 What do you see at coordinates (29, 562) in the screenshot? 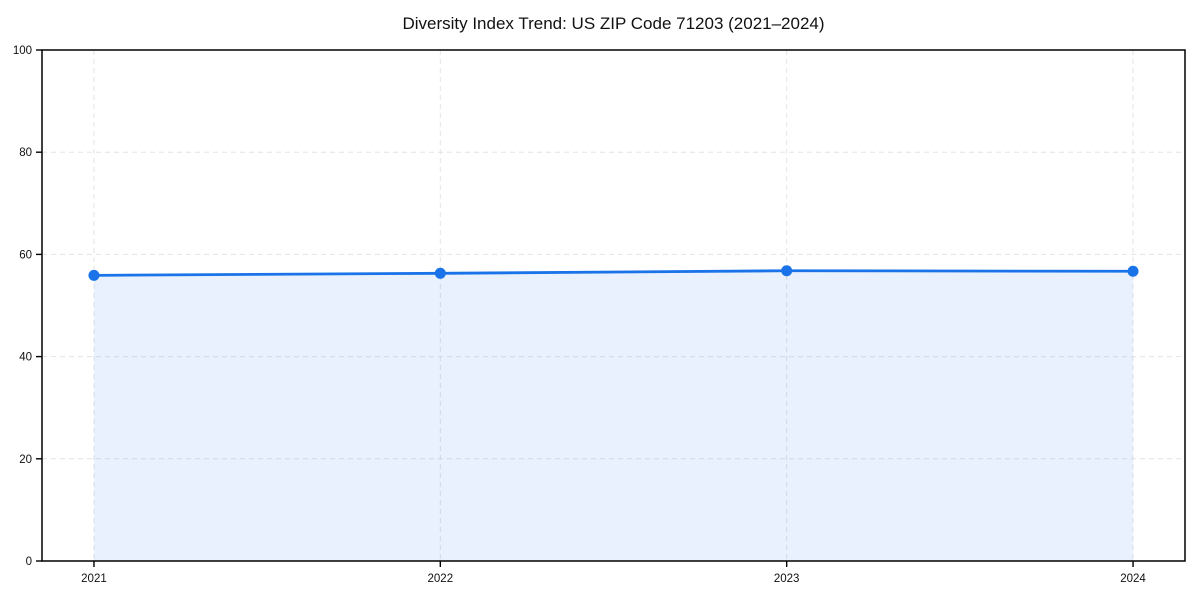
I see `y-tick-label: 0` at bounding box center [29, 562].